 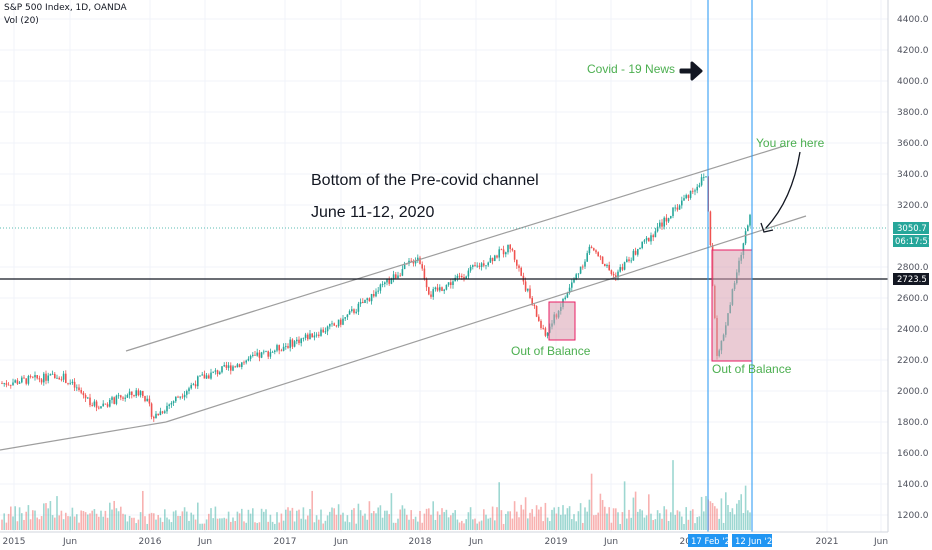 I want to click on annotation-covid-news: Covid - 19 News, so click(x=631, y=69).